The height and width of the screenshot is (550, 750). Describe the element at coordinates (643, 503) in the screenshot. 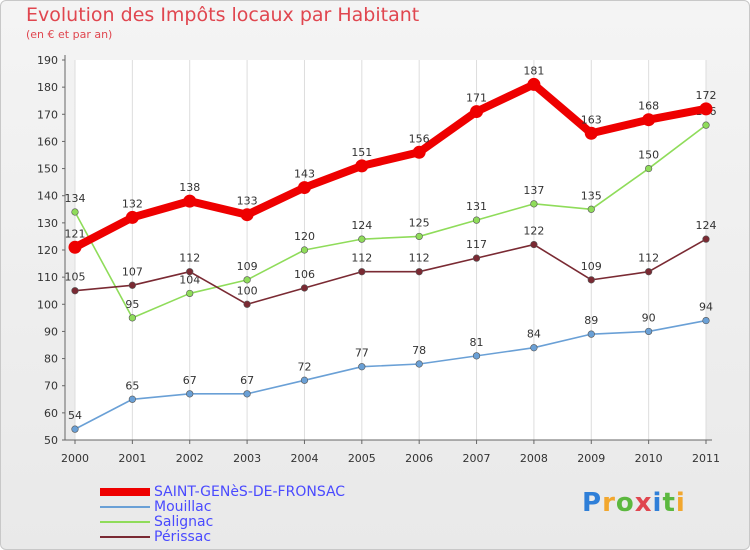

I see `logo-letter: x` at that location.